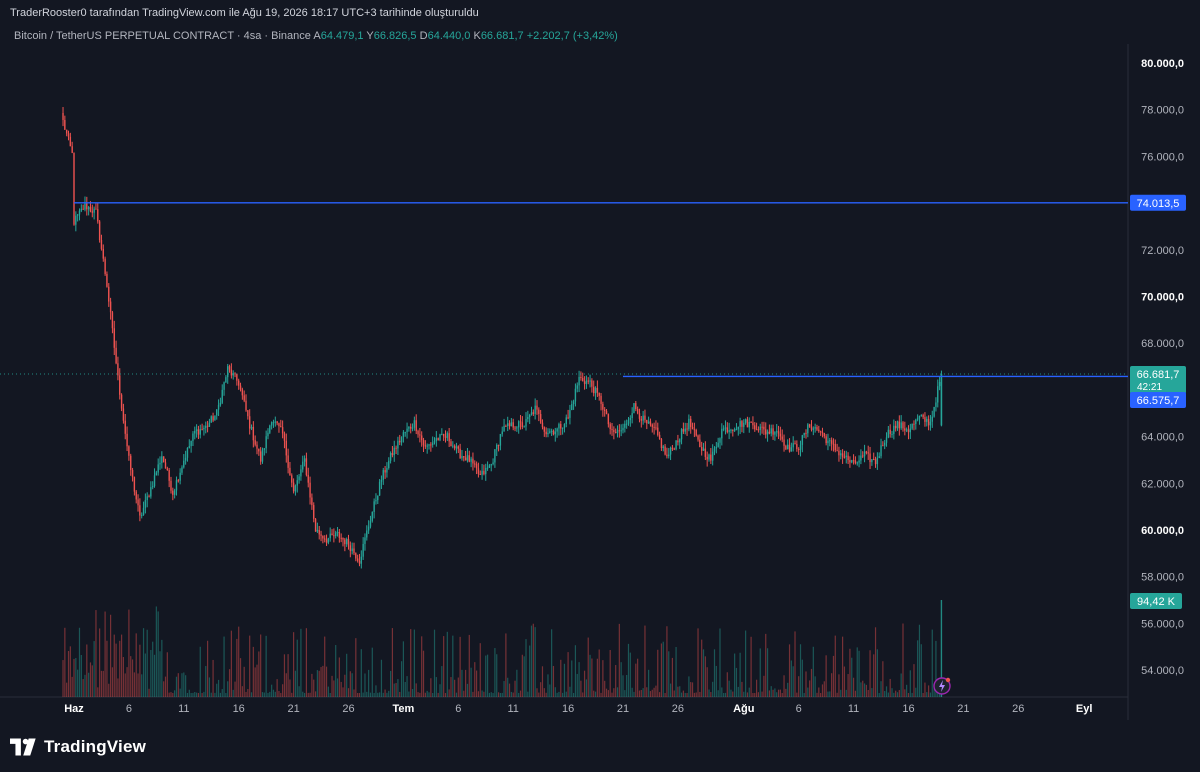 Image resolution: width=1200 pixels, height=772 pixels. I want to click on tradingview-logo-icon, so click(24, 747).